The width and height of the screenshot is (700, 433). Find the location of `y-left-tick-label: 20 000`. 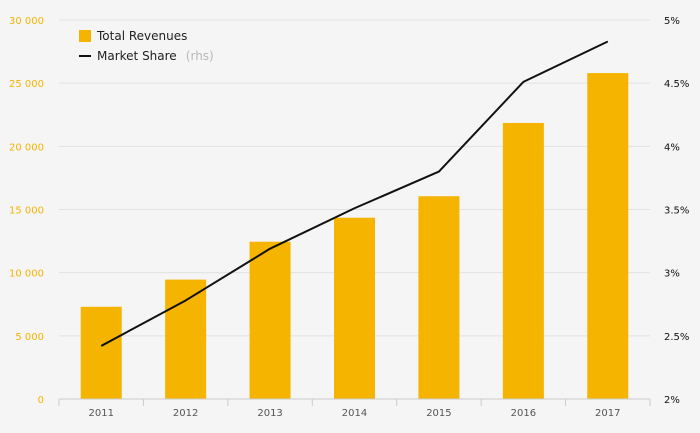

y-left-tick-label: 20 000 is located at coordinates (26, 147).